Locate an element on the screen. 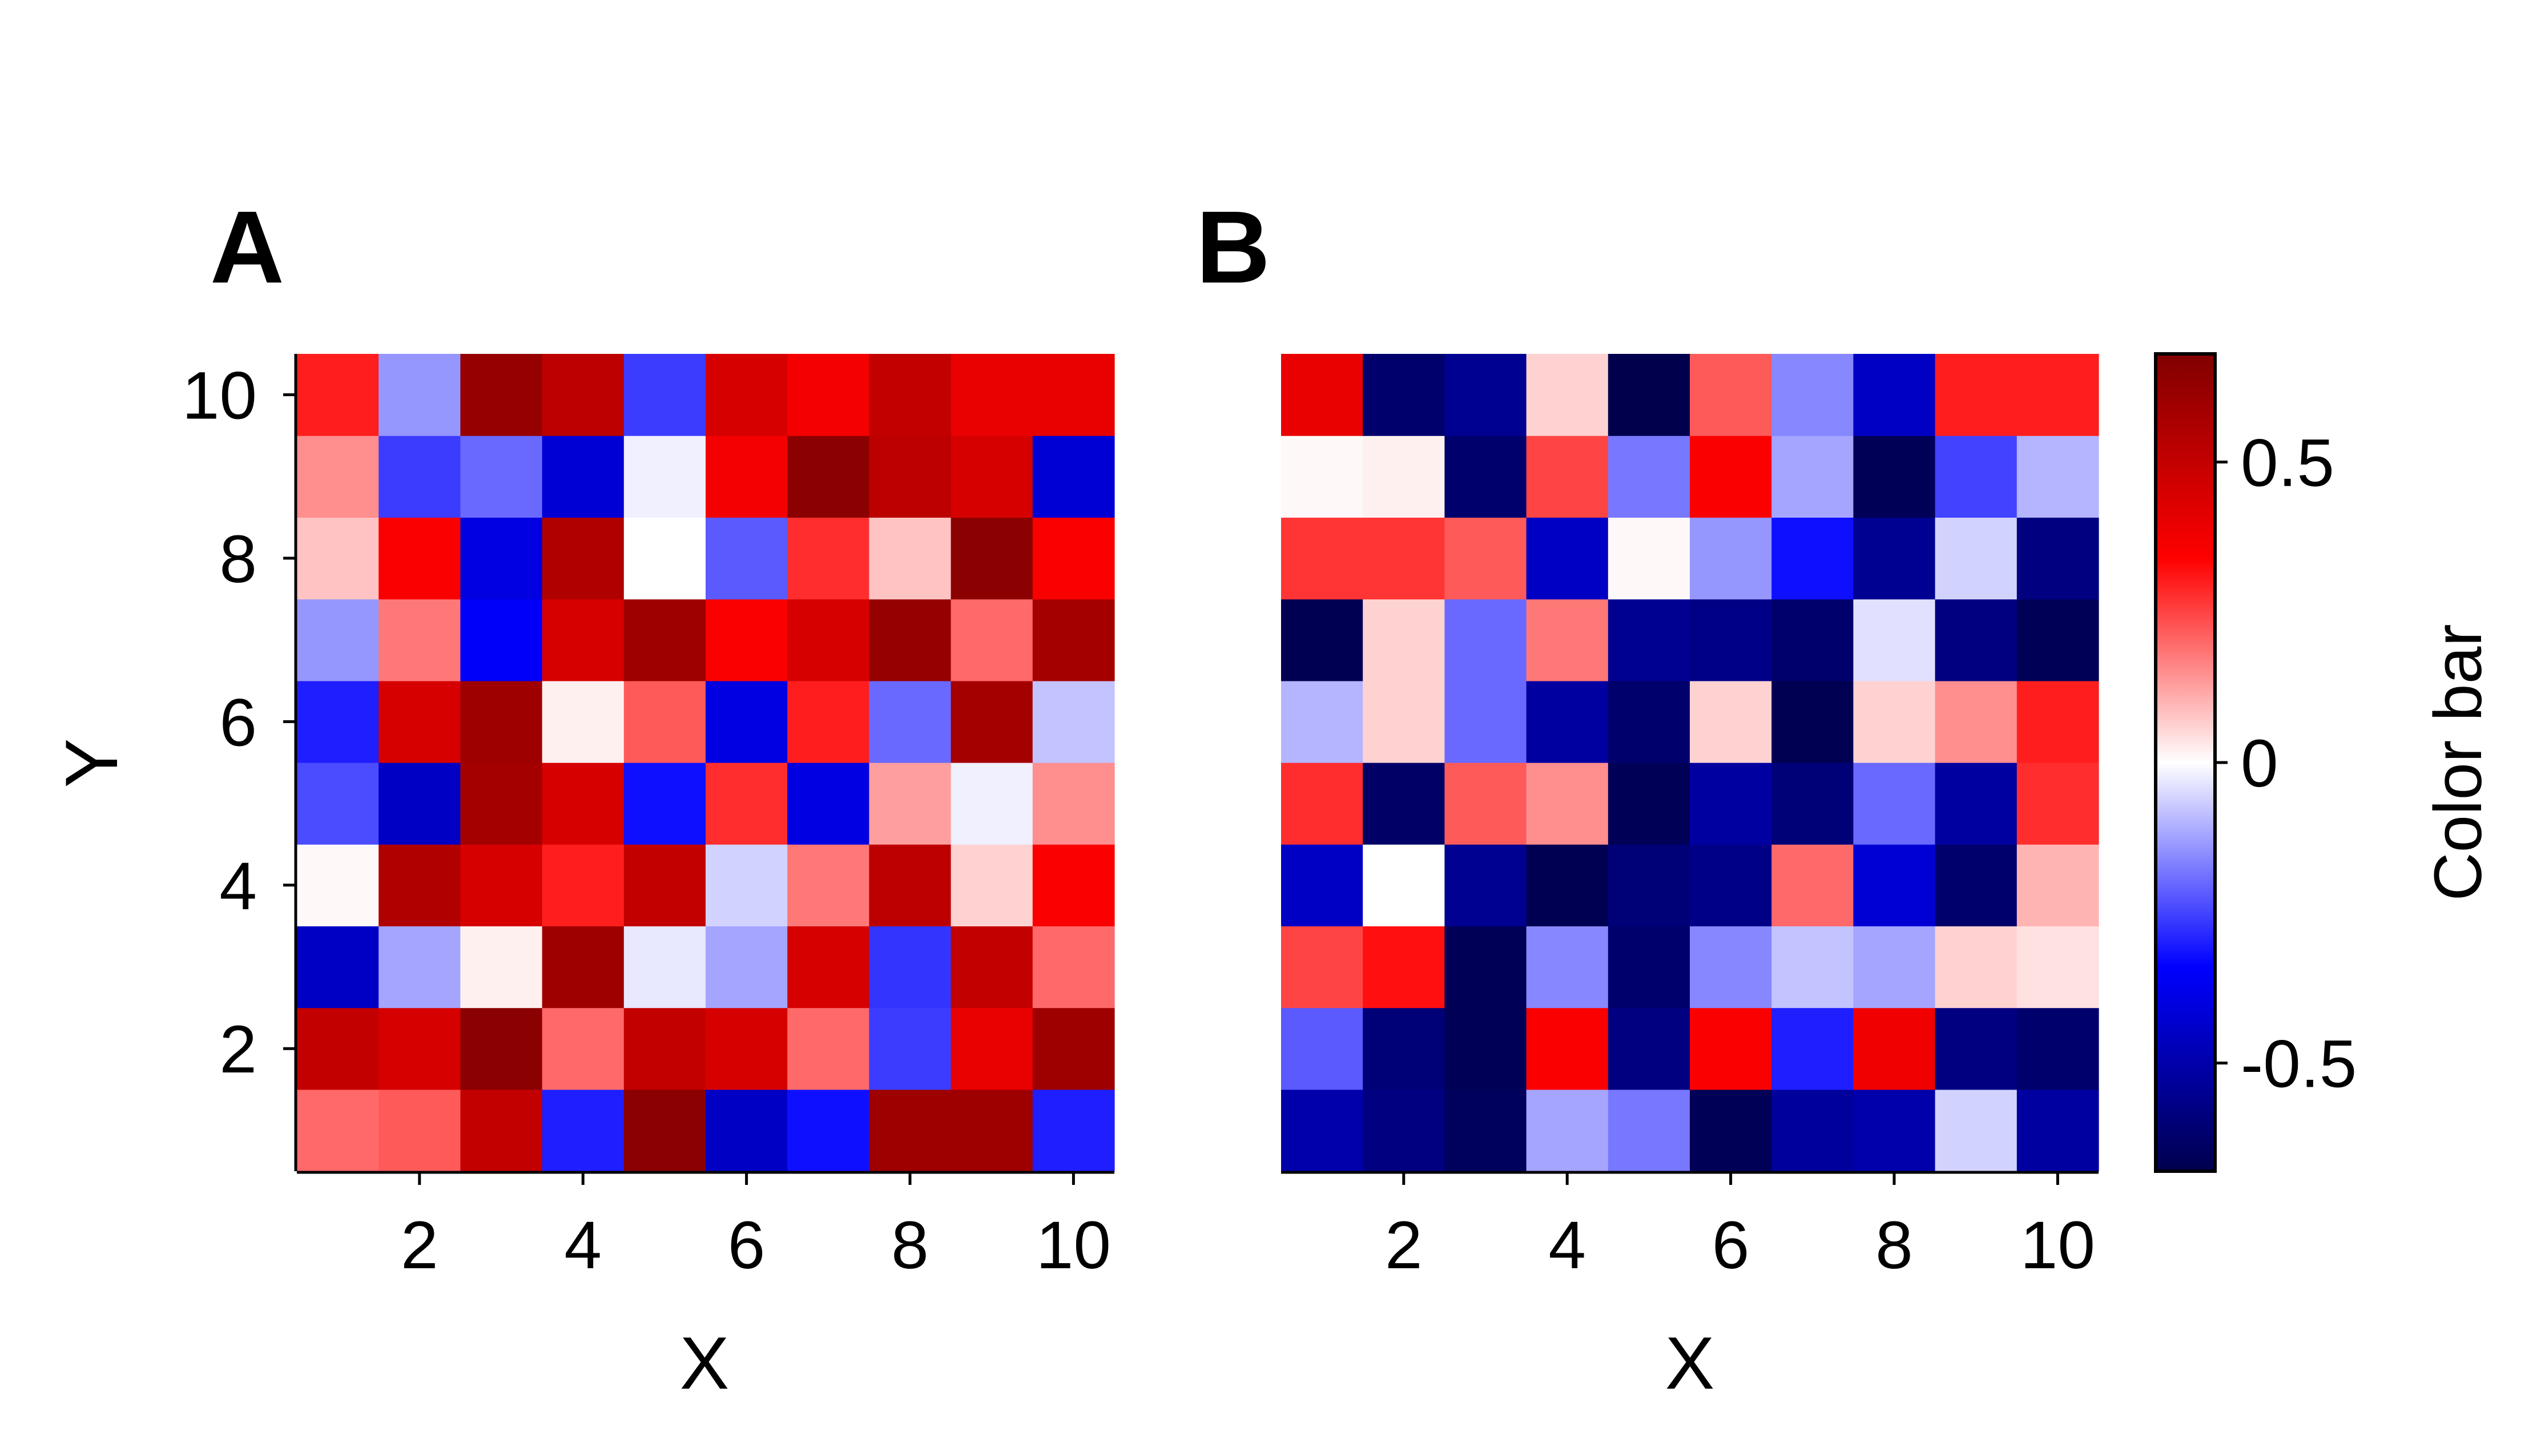  colorbar-ticks: -0.5 0 0.5 is located at coordinates (2286, 764).